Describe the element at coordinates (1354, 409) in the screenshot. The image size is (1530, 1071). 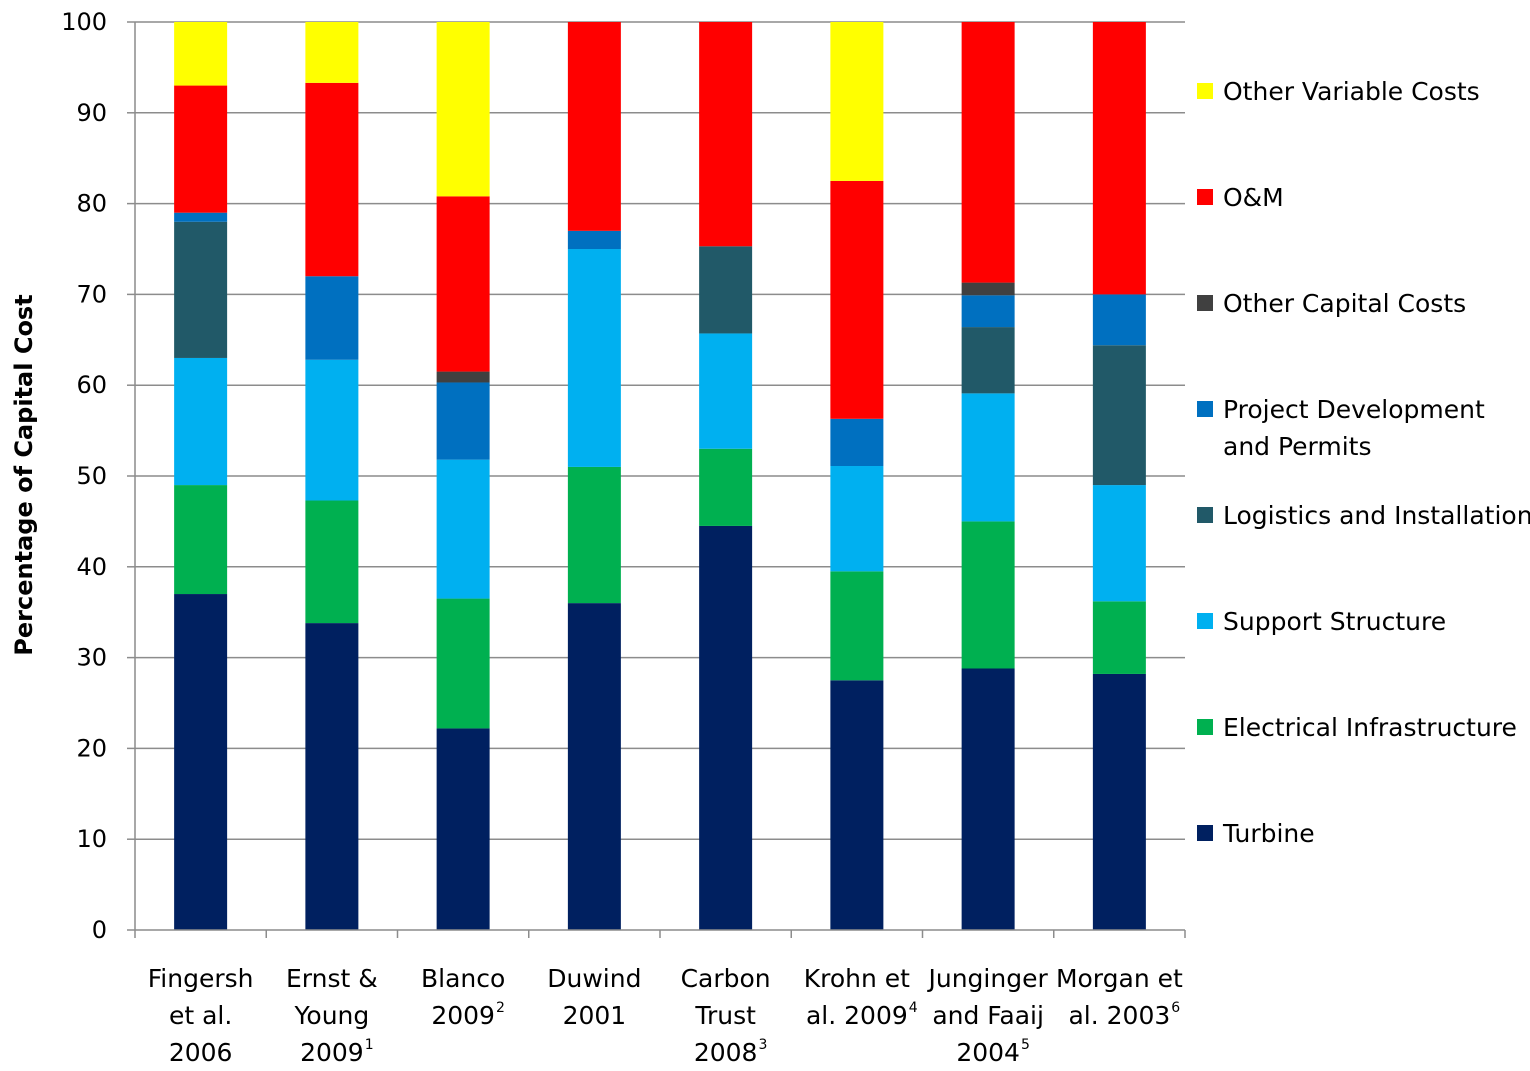
I see `legend-label: Project Development` at that location.